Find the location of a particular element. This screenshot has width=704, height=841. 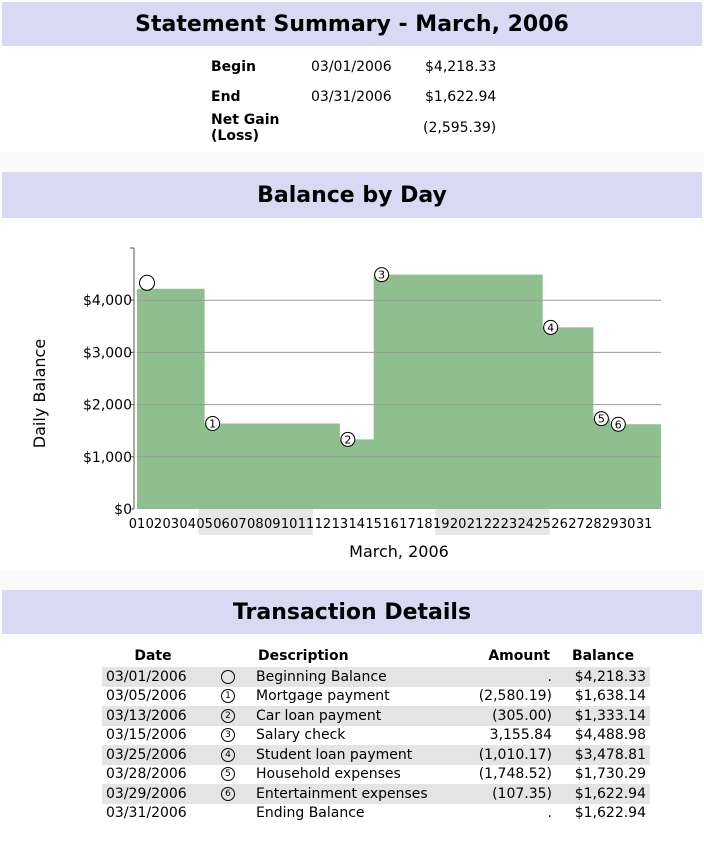

x-tick-label: 31 is located at coordinates (644, 524).